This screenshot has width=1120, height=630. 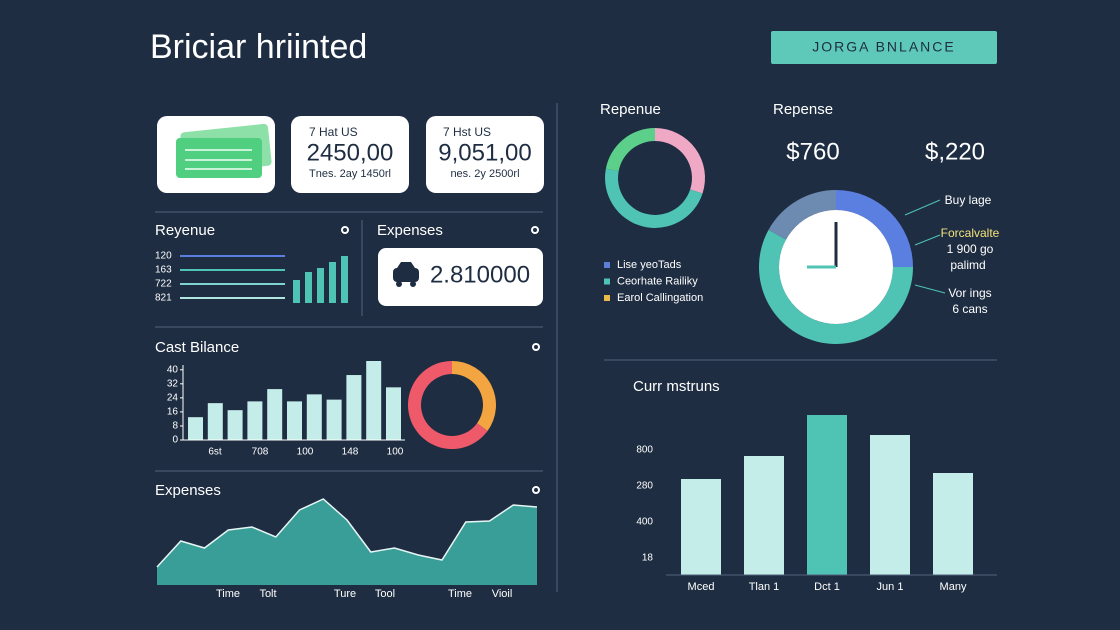 What do you see at coordinates (502, 594) in the screenshot?
I see `x-tick-label: Vioil` at bounding box center [502, 594].